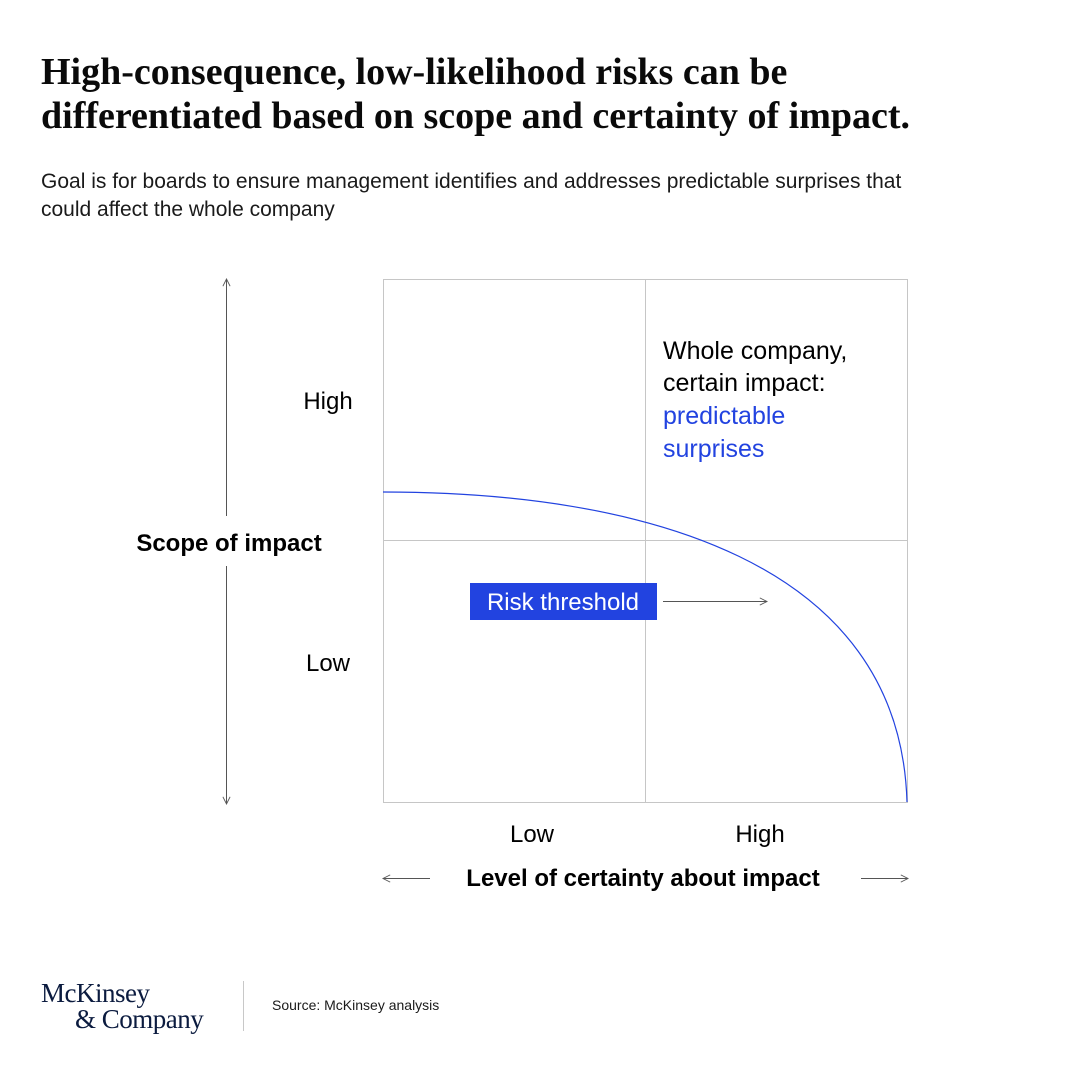 The image size is (1081, 1081). Describe the element at coordinates (724, 416) in the screenshot. I see `quadrant-highlight-line-1: predictable` at that location.